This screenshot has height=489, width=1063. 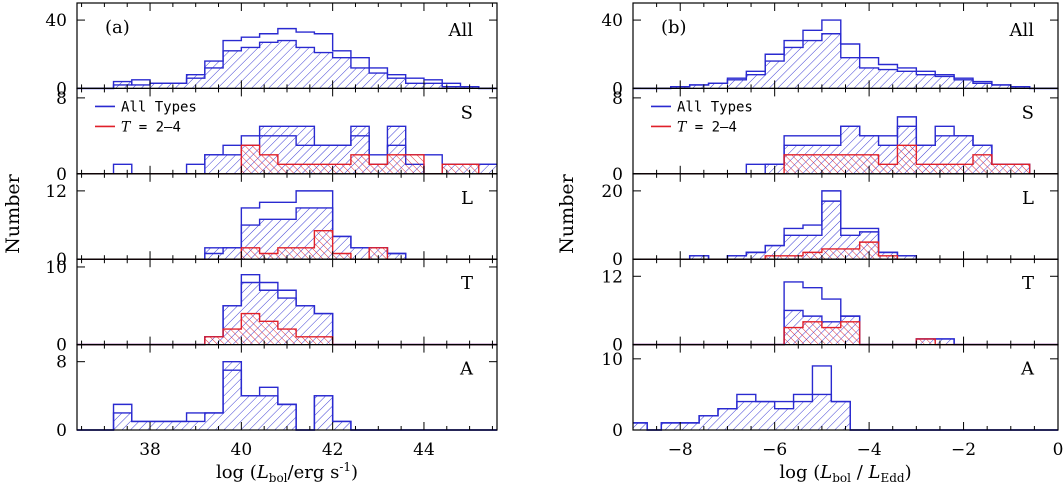 I want to click on panel-label: (a), so click(x=117, y=27).